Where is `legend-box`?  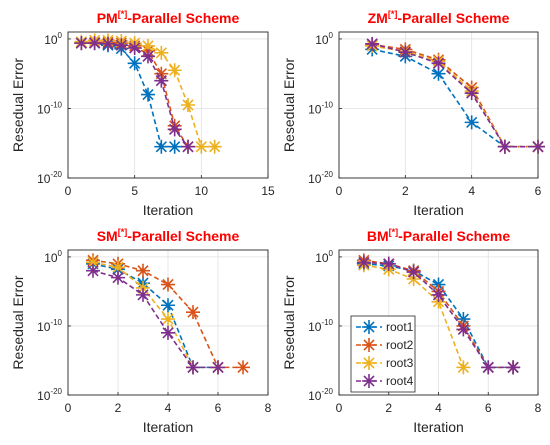
legend-box is located at coordinates (383, 354).